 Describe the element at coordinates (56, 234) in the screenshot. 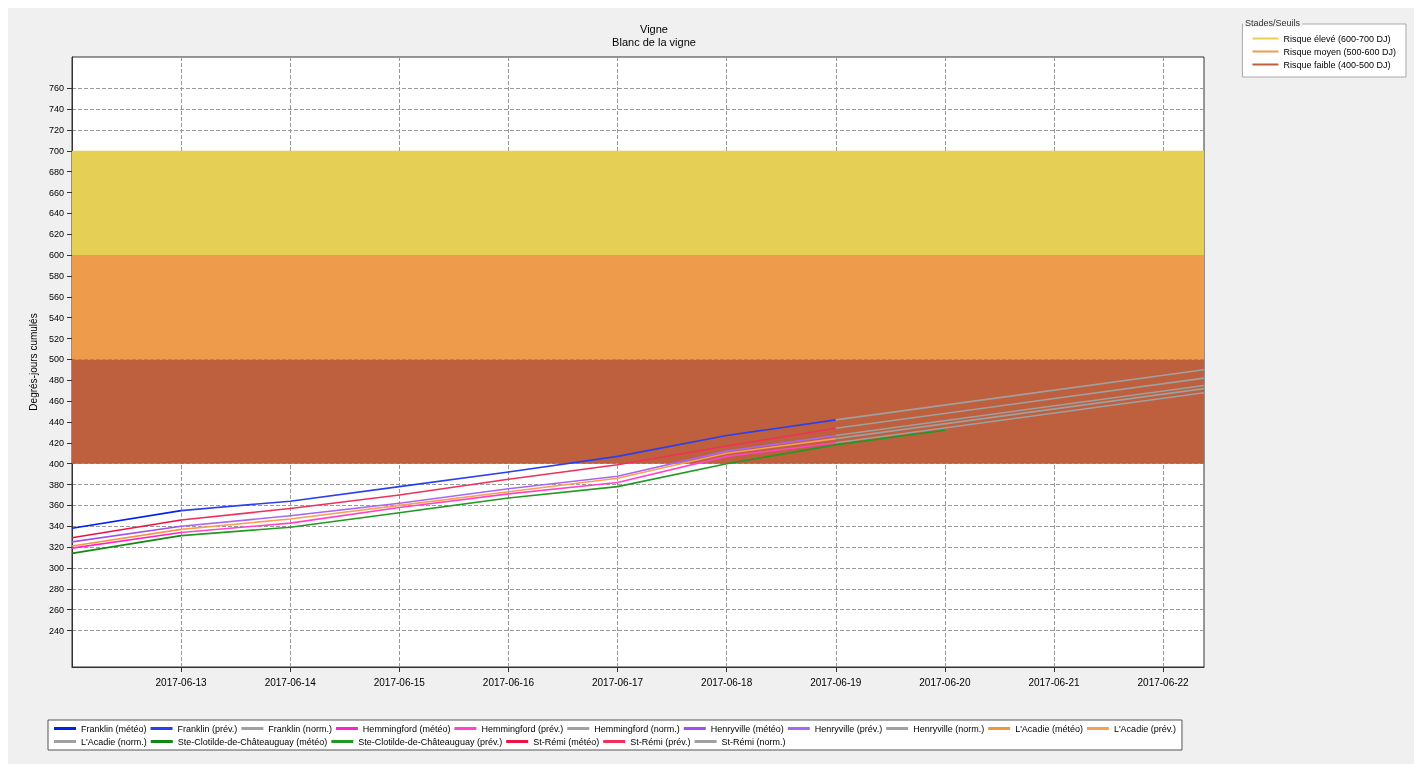

I see `y-tick-label: 620` at that location.